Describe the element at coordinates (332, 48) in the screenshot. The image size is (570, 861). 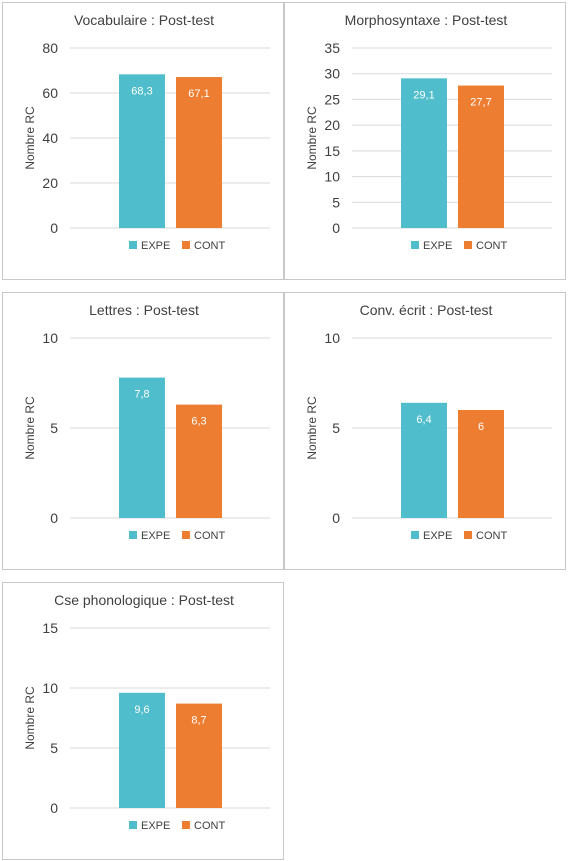
I see `y-tick-label: 35` at that location.